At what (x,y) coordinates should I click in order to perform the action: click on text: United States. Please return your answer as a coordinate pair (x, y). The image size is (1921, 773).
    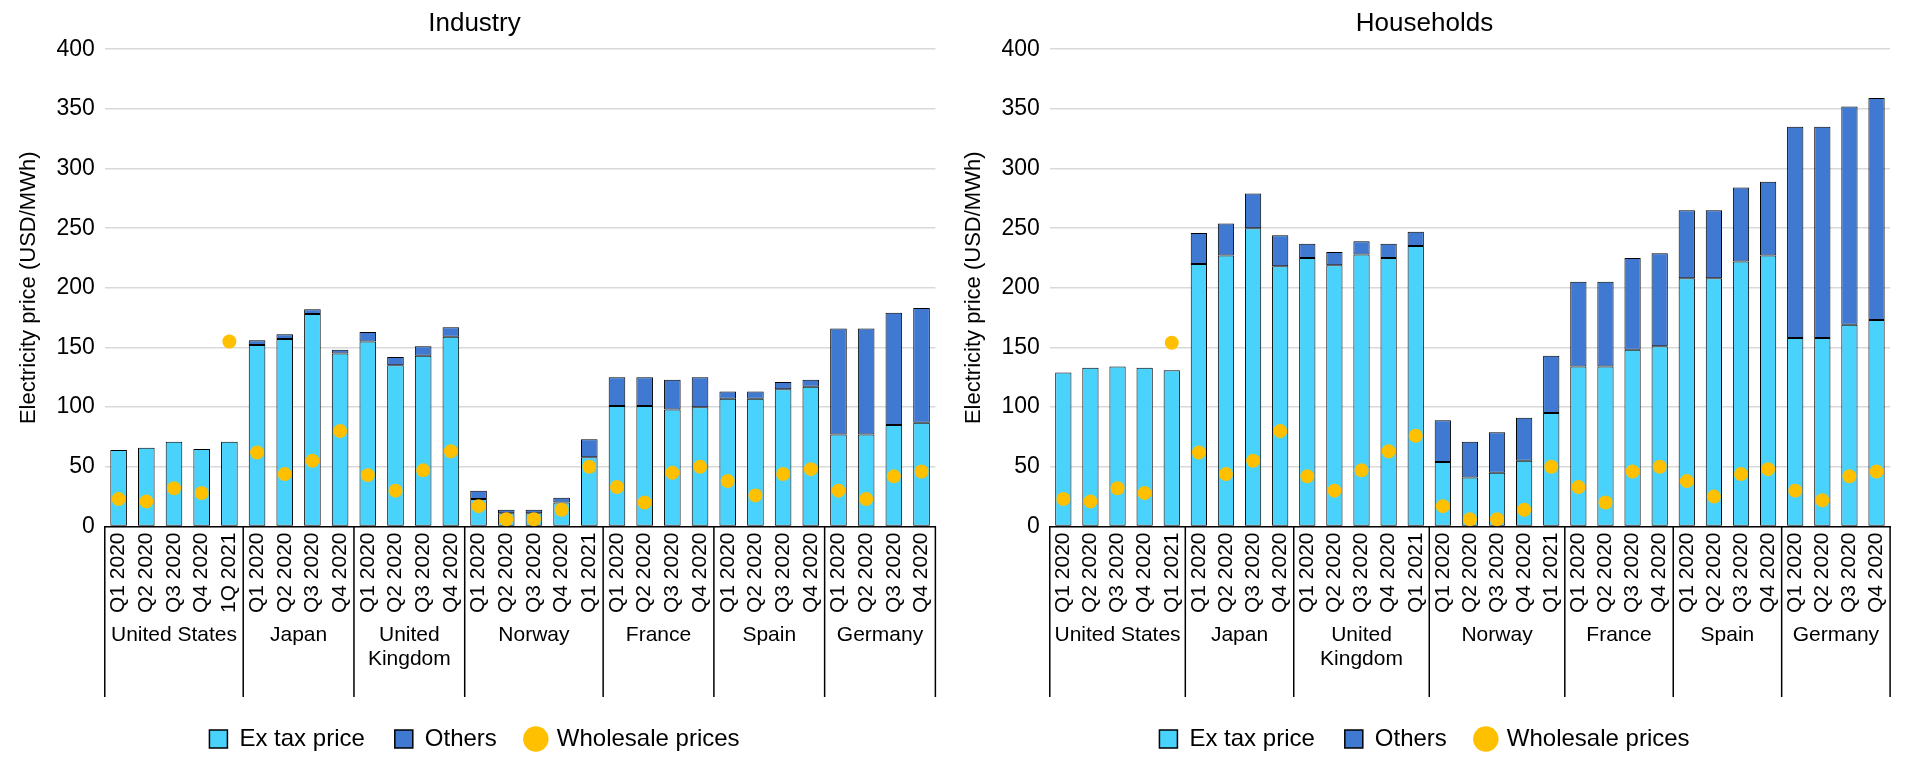
    Looking at the image, I should click on (1117, 634).